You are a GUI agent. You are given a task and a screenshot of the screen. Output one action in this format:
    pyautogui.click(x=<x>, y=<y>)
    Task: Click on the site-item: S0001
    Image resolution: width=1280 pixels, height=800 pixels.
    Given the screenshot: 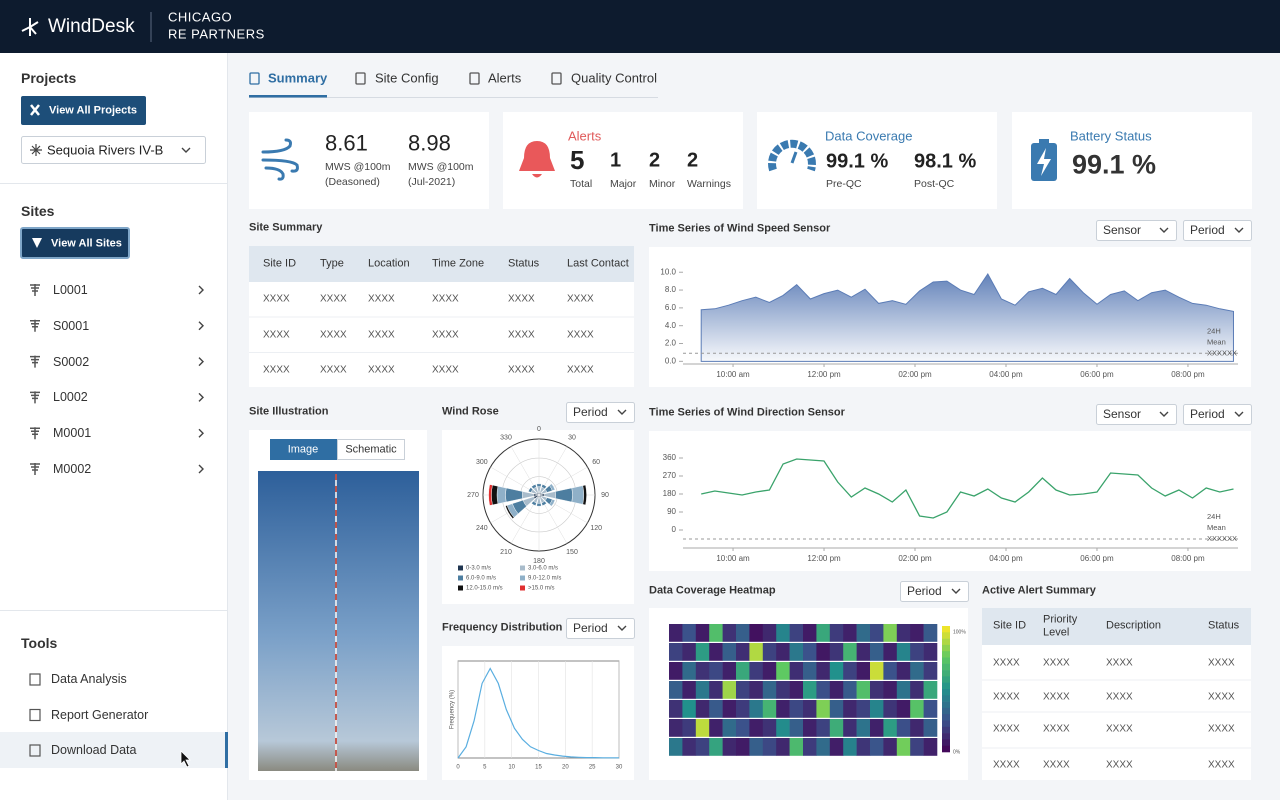 What is the action you would take?
    pyautogui.click(x=71, y=325)
    